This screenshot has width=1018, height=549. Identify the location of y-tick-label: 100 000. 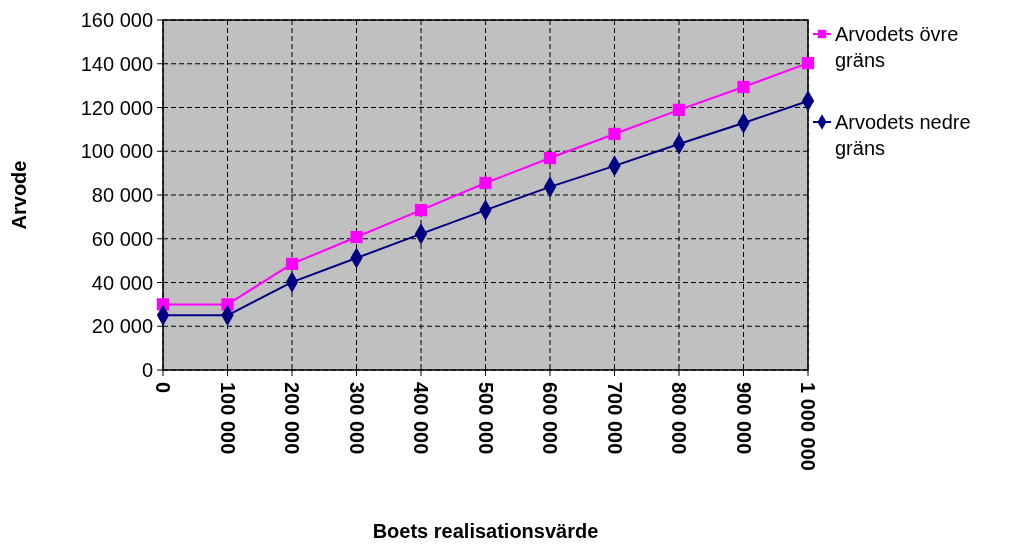
(116, 151).